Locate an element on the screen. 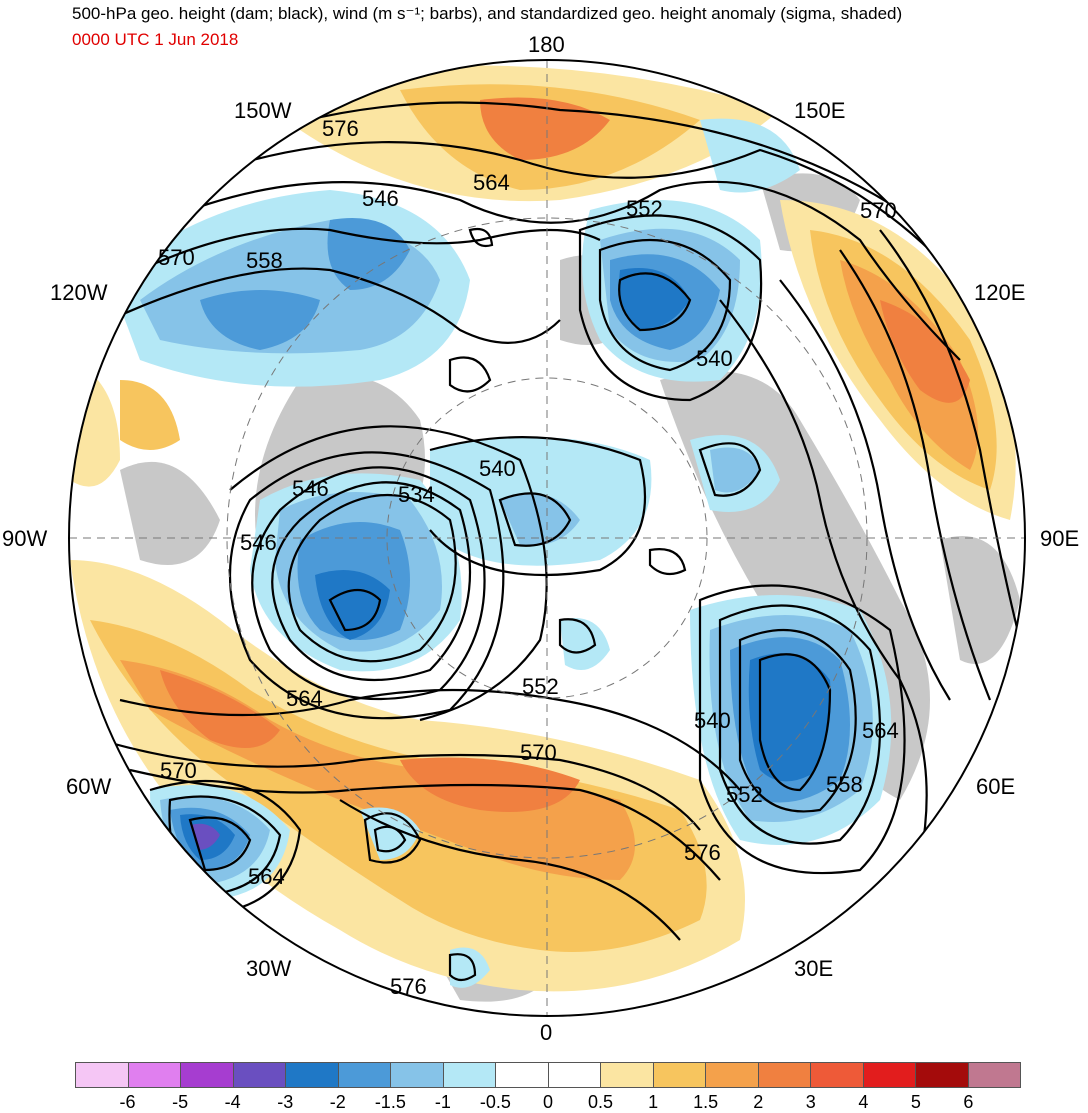 The image size is (1088, 1113). colorbar-tick-label: -1 is located at coordinates (442, 1102).